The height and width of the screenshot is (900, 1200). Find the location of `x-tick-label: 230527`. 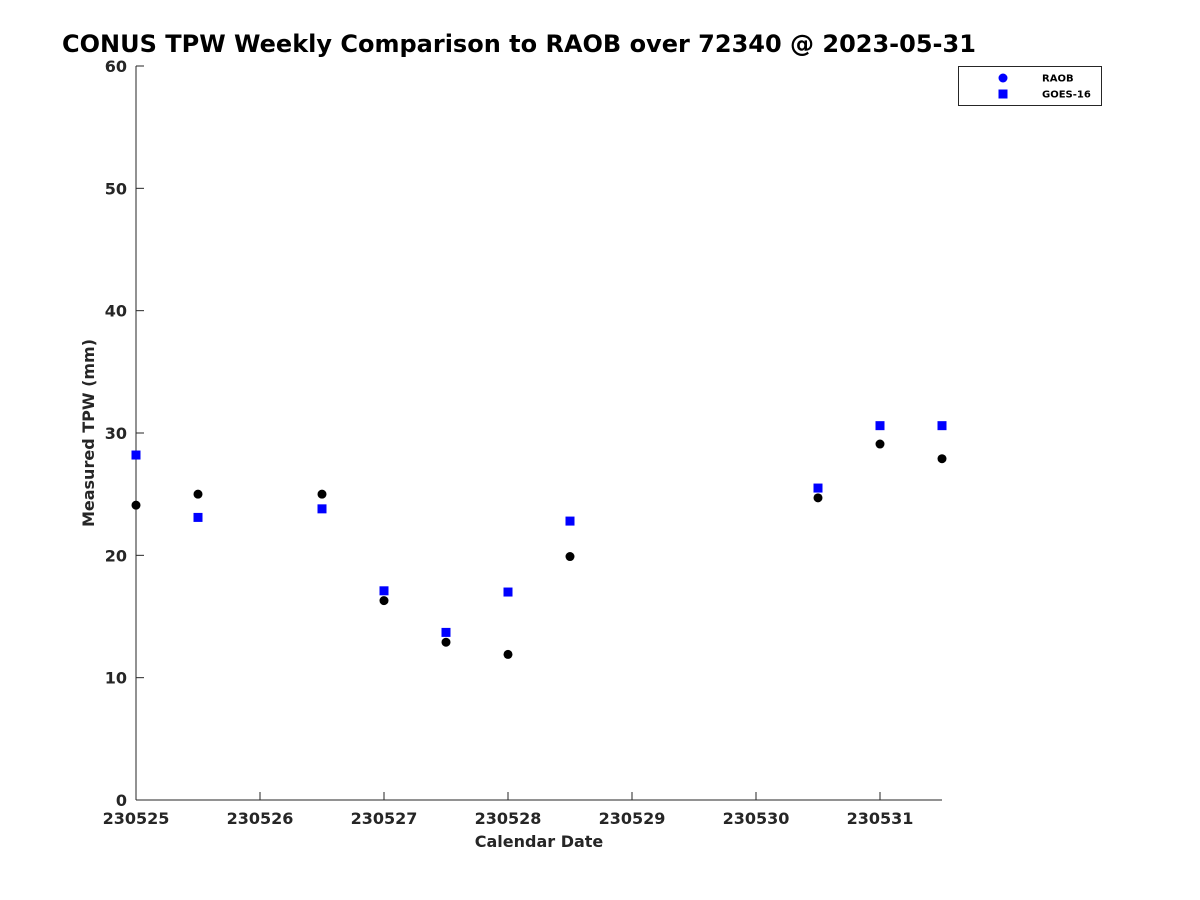

x-tick-label: 230527 is located at coordinates (384, 818).